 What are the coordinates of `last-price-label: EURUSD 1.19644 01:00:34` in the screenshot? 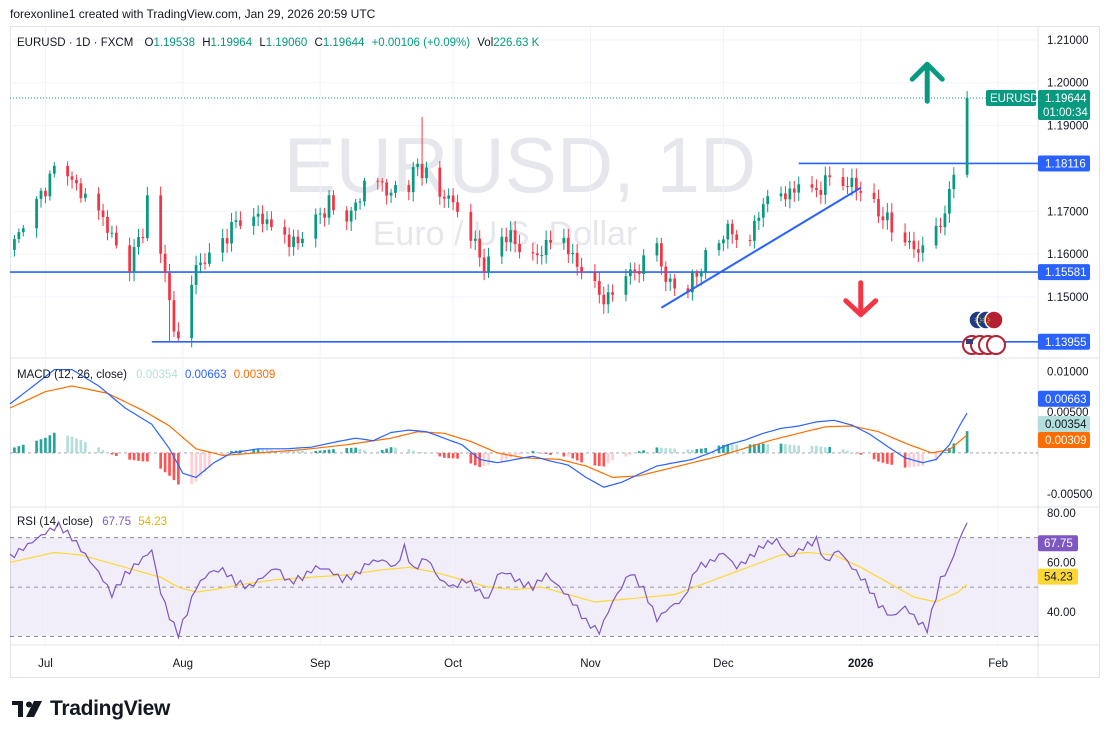 It's located at (1038, 104).